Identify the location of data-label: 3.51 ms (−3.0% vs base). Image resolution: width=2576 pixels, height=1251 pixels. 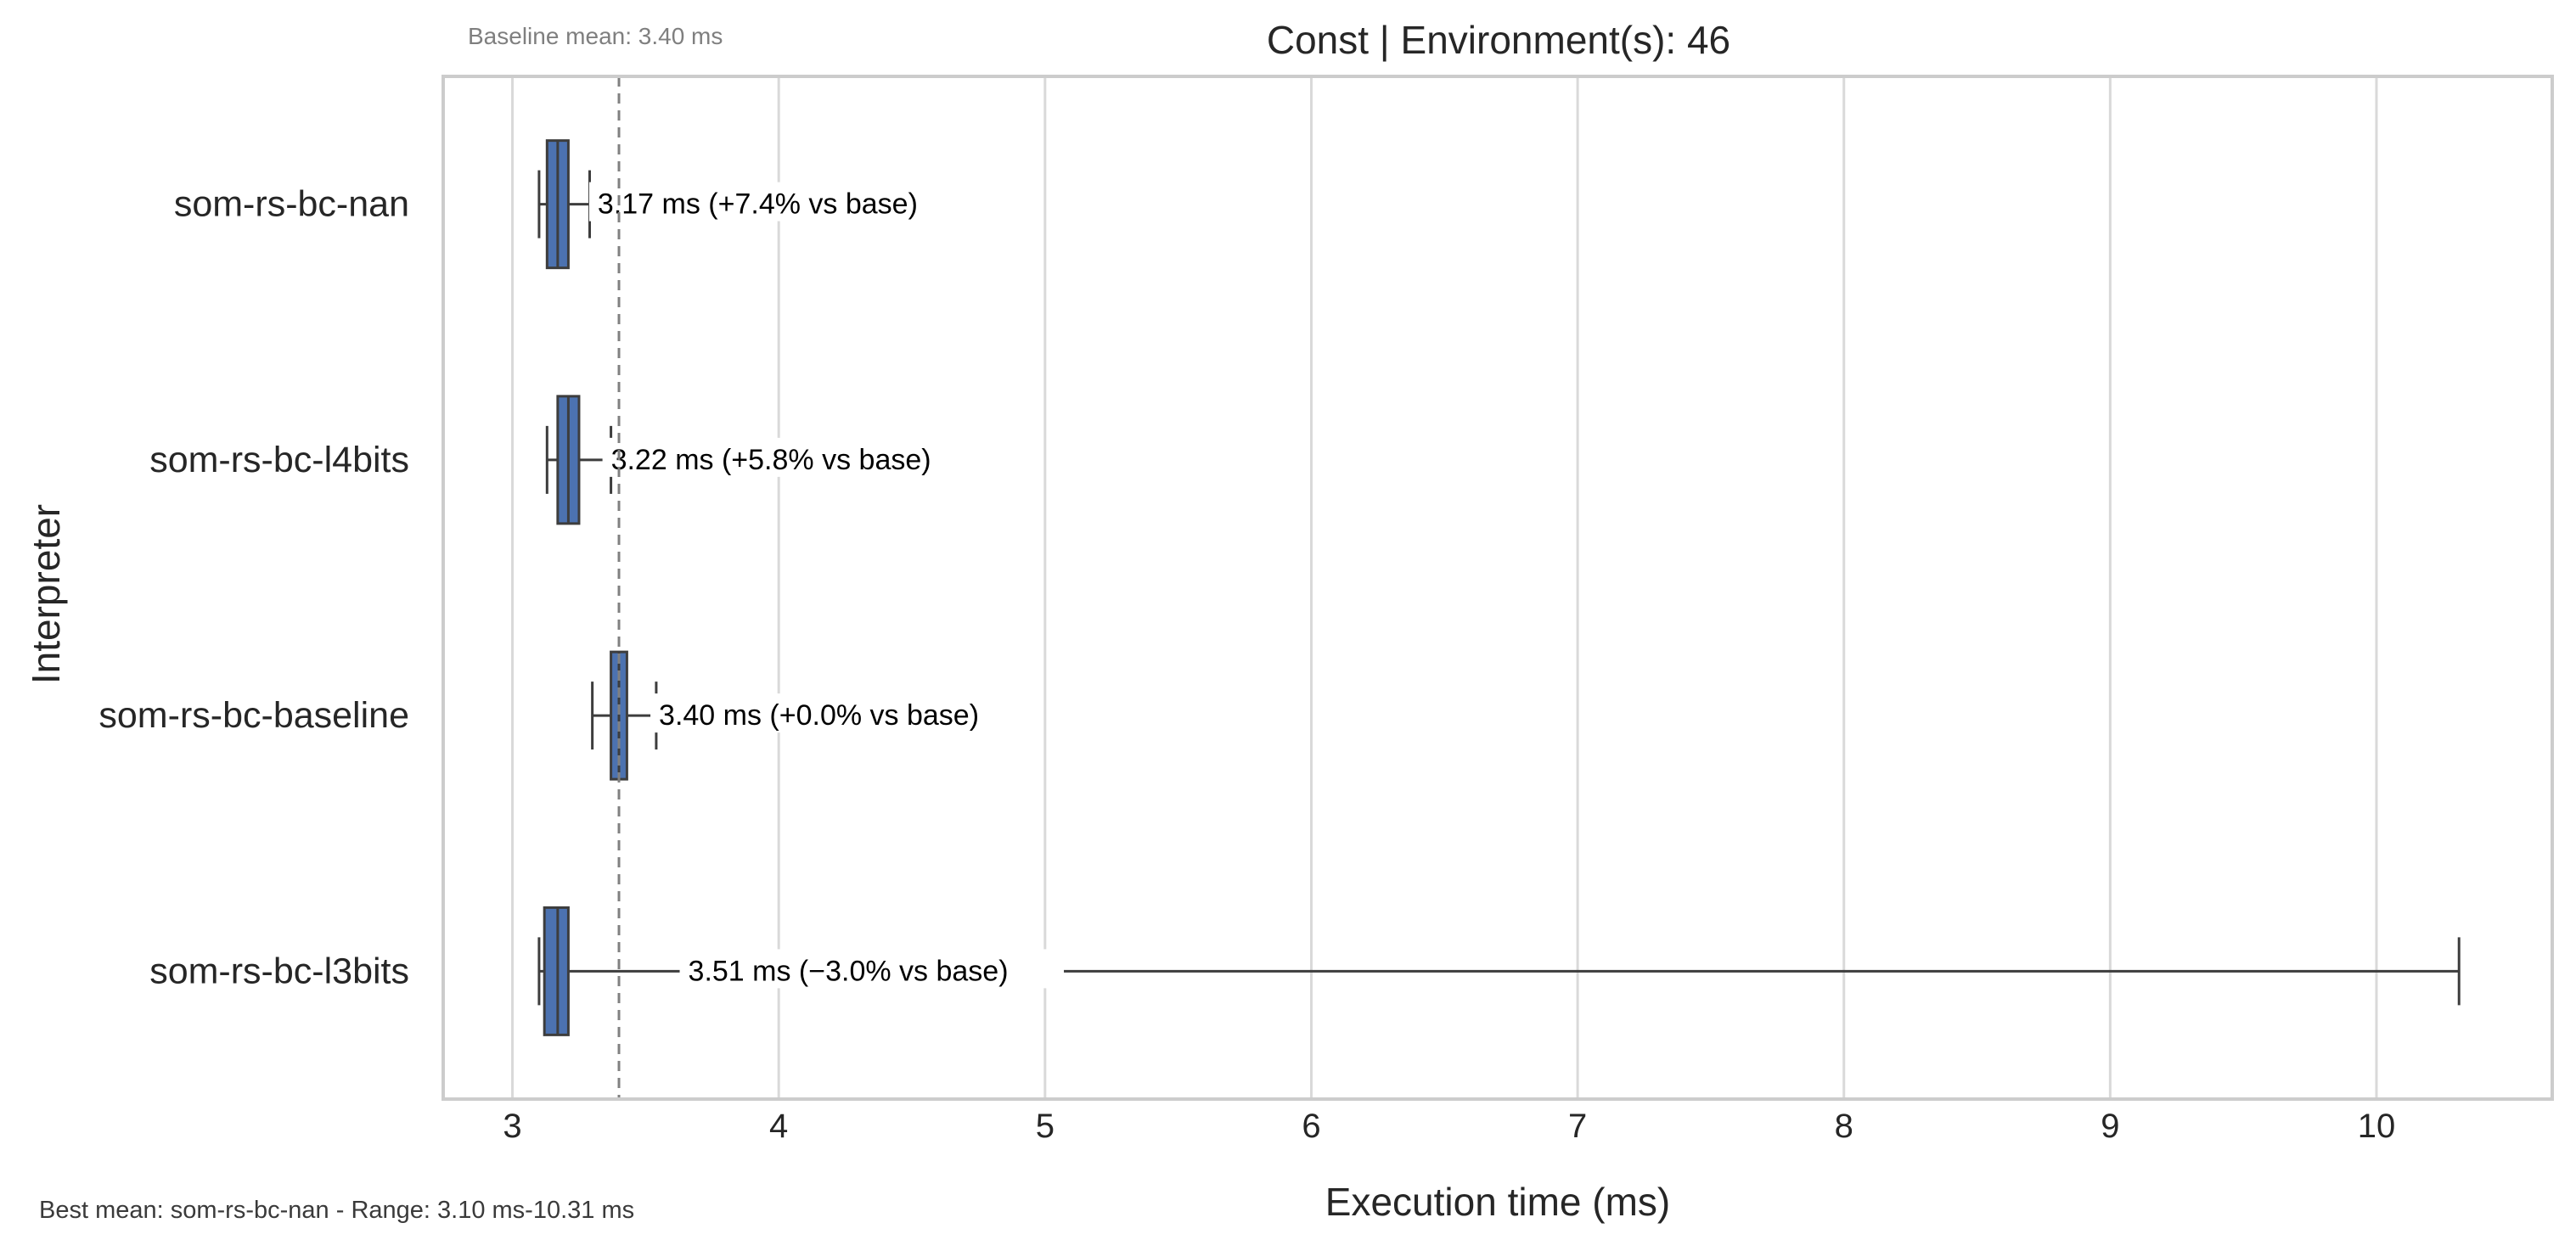
(849, 971).